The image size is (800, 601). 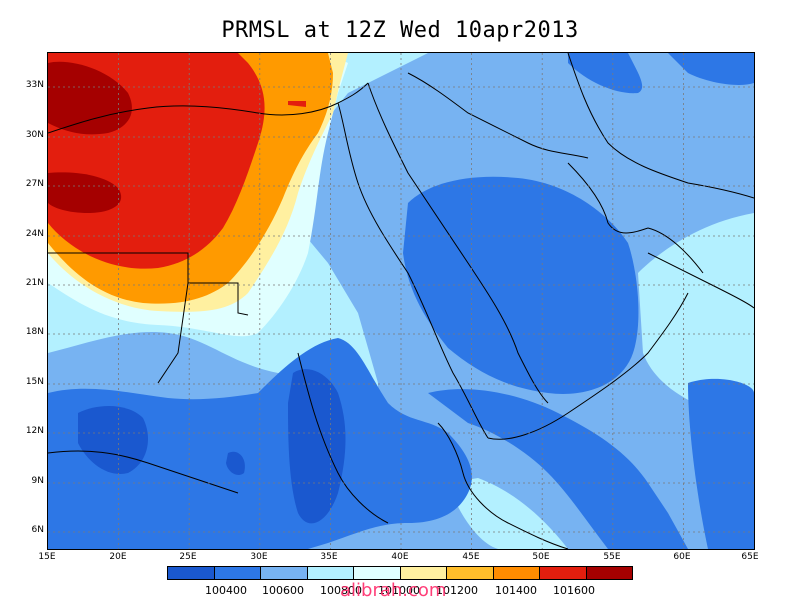 I want to click on map-title: PRMSL at 12Z Wed 10apr2013, so click(x=400, y=30).